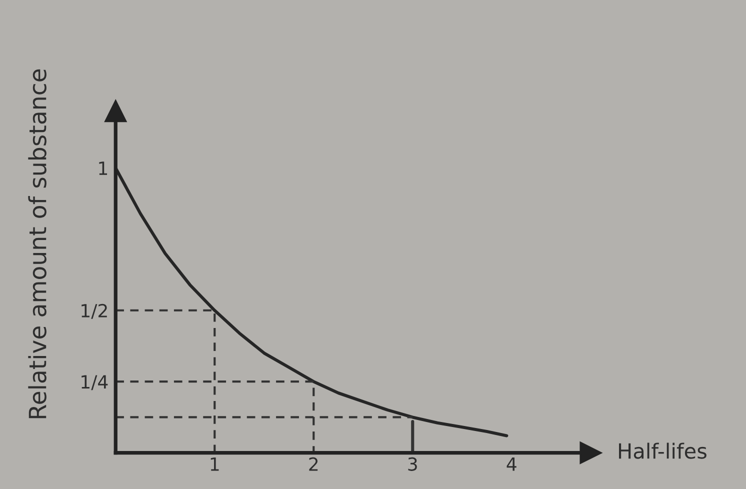 The image size is (746, 489). What do you see at coordinates (412, 464) in the screenshot?
I see `x-tick-label: 3` at bounding box center [412, 464].